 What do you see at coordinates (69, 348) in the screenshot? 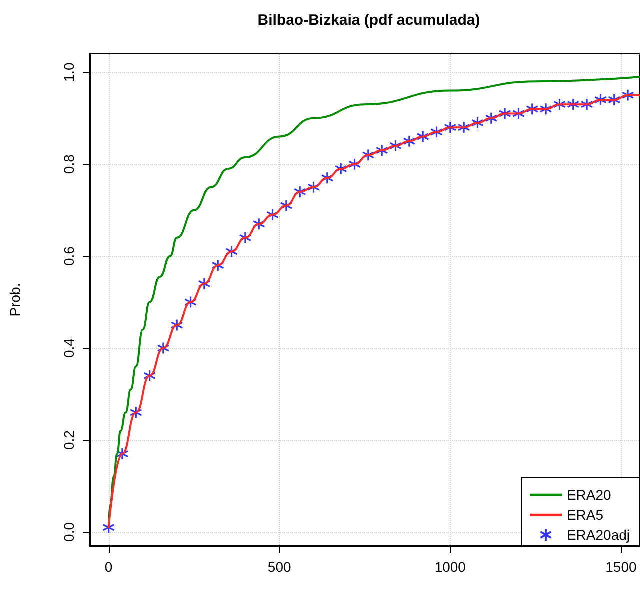
I see `y-tick-label: 0.4` at bounding box center [69, 348].